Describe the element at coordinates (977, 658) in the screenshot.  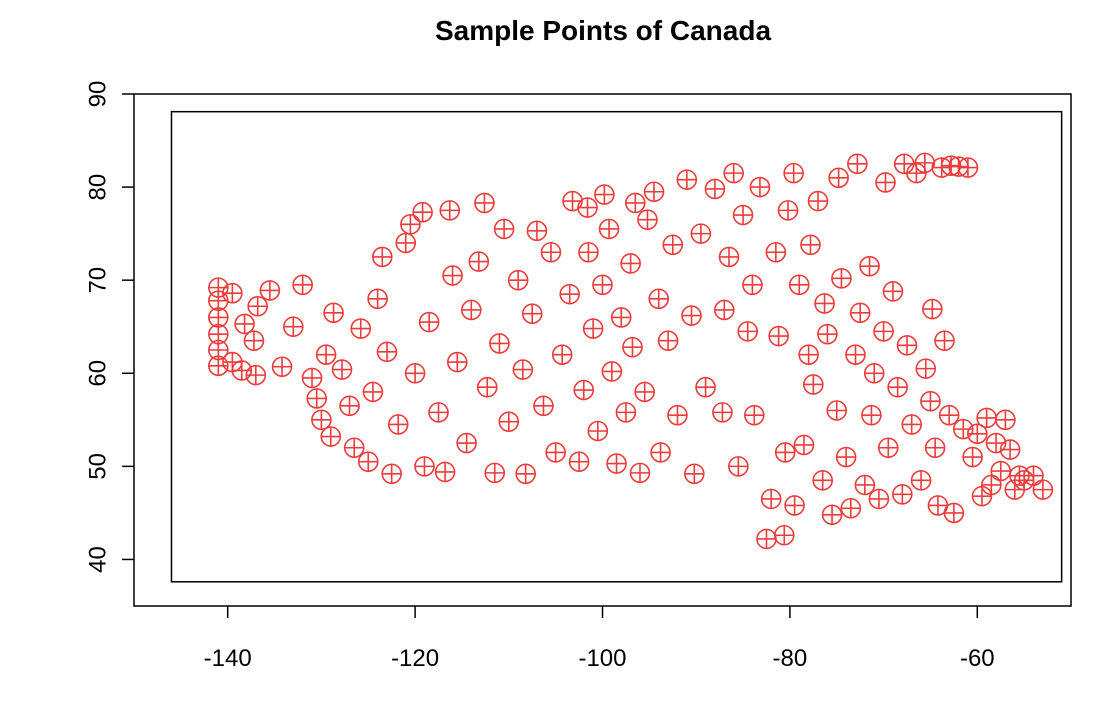
I see `x-tick-label: -60` at that location.